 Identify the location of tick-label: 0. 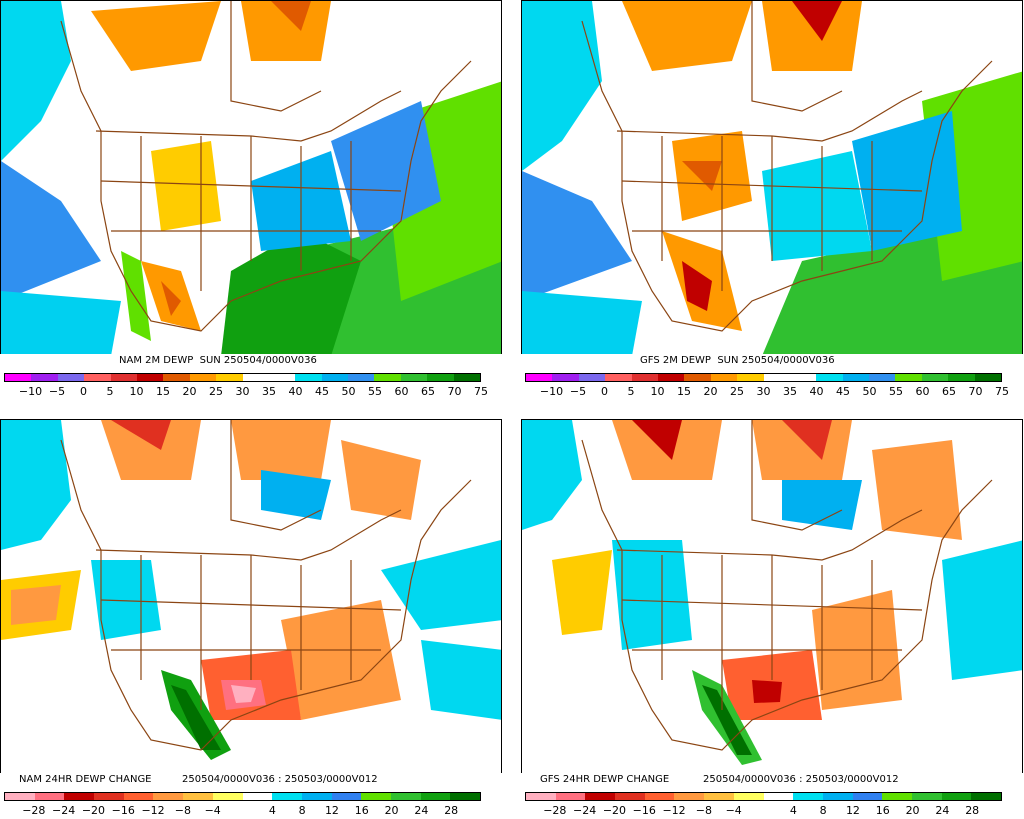
(83, 391).